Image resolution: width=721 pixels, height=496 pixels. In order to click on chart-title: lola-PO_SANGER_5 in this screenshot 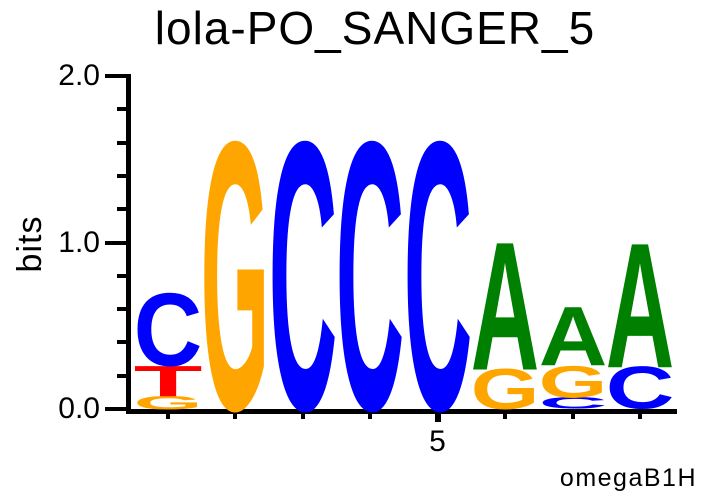, I will do `click(375, 28)`.